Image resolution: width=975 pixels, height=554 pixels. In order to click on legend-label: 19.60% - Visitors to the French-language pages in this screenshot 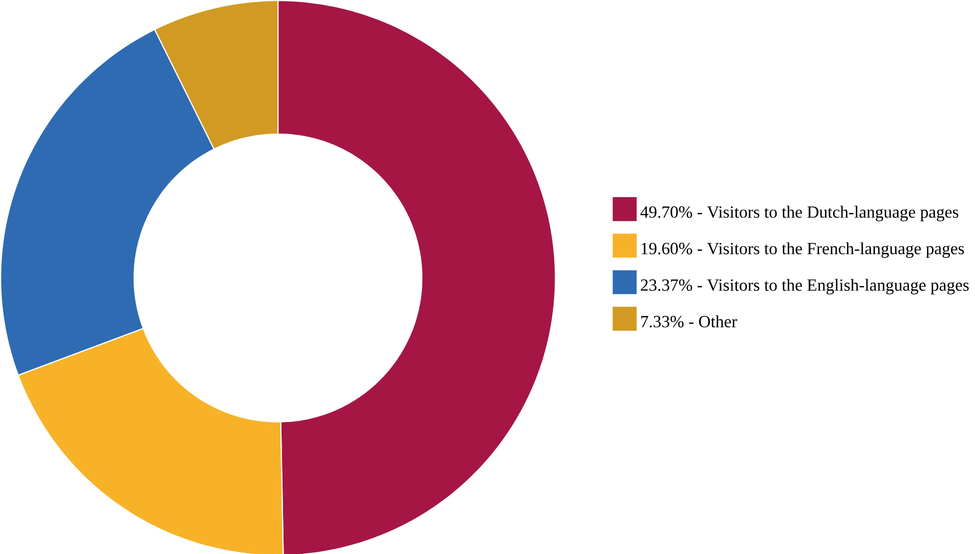, I will do `click(803, 250)`.